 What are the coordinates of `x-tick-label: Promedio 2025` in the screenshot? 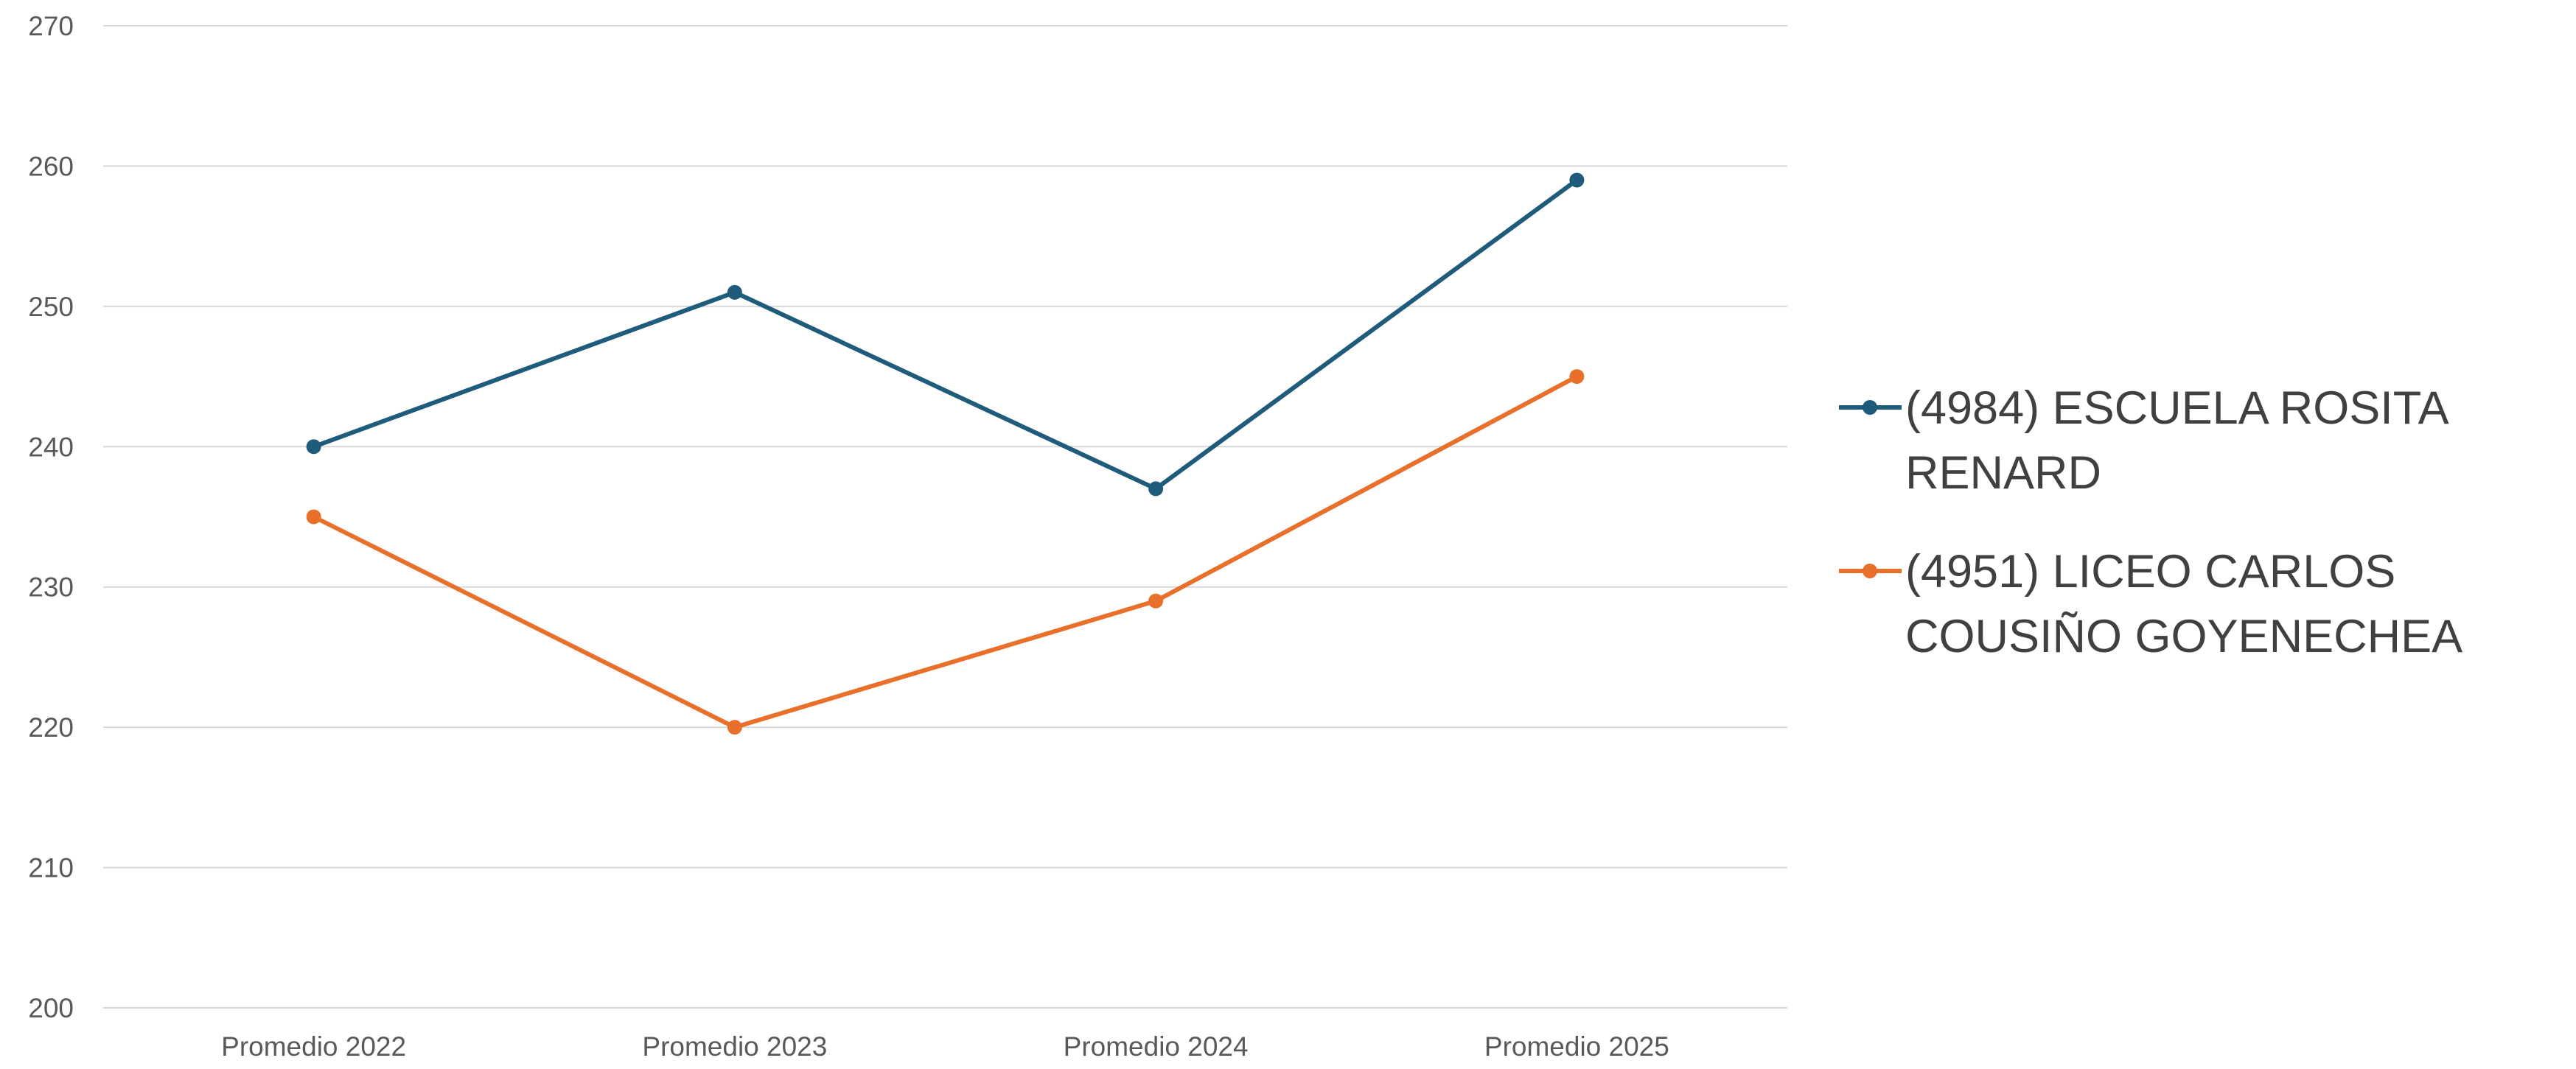 It's located at (1576, 1046).